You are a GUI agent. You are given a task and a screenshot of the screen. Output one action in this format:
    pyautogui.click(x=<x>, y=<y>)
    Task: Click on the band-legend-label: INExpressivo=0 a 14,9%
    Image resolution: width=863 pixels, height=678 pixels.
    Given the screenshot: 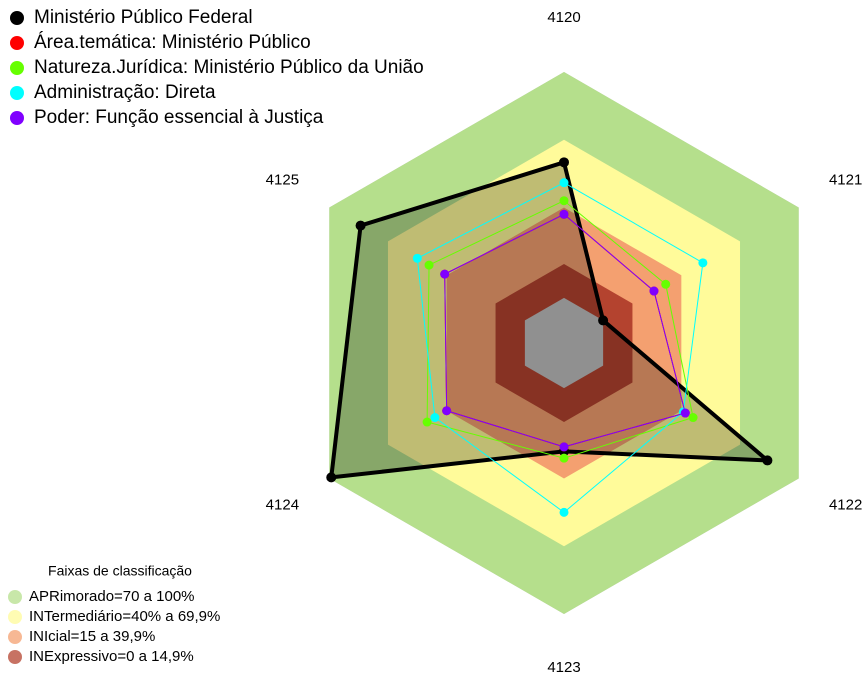 What is the action you would take?
    pyautogui.click(x=111, y=656)
    